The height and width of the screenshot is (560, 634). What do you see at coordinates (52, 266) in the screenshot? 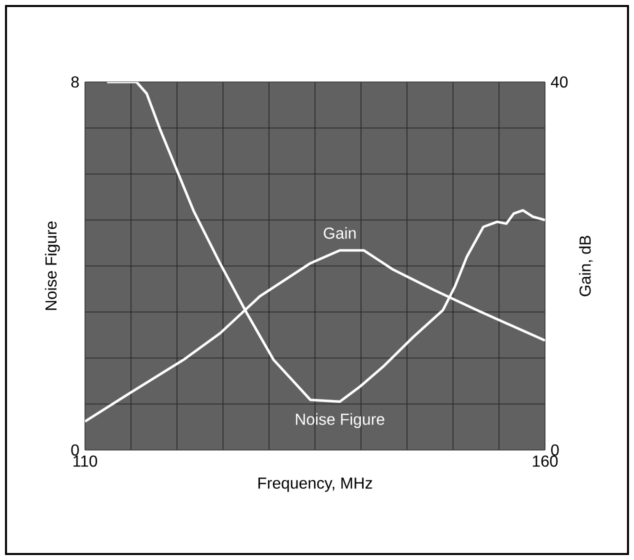
I see `y-axis-title: Noise Figure` at bounding box center [52, 266].